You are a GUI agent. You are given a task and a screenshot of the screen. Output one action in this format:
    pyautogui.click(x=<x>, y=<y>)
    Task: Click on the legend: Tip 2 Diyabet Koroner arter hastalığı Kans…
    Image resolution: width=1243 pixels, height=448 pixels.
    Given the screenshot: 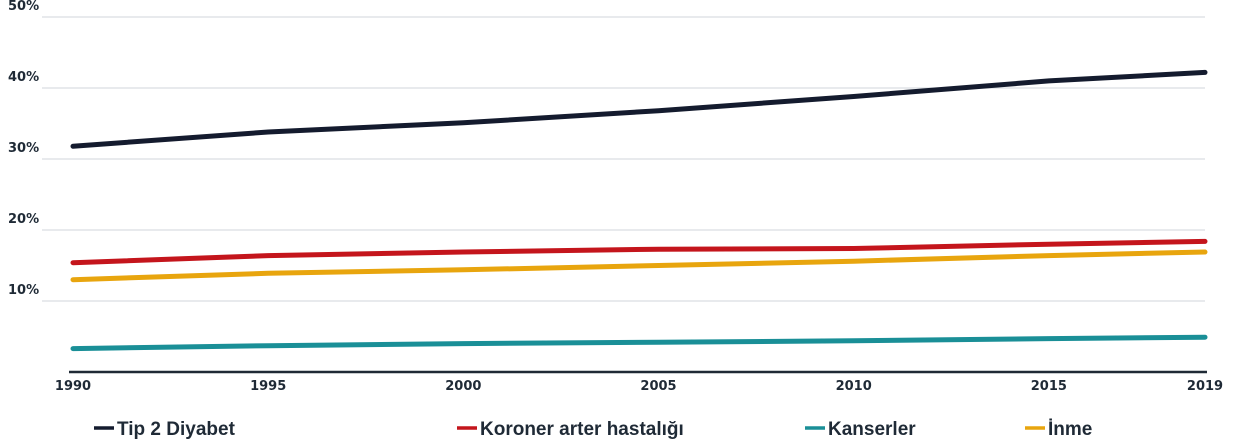 What is the action you would take?
    pyautogui.click(x=593, y=429)
    